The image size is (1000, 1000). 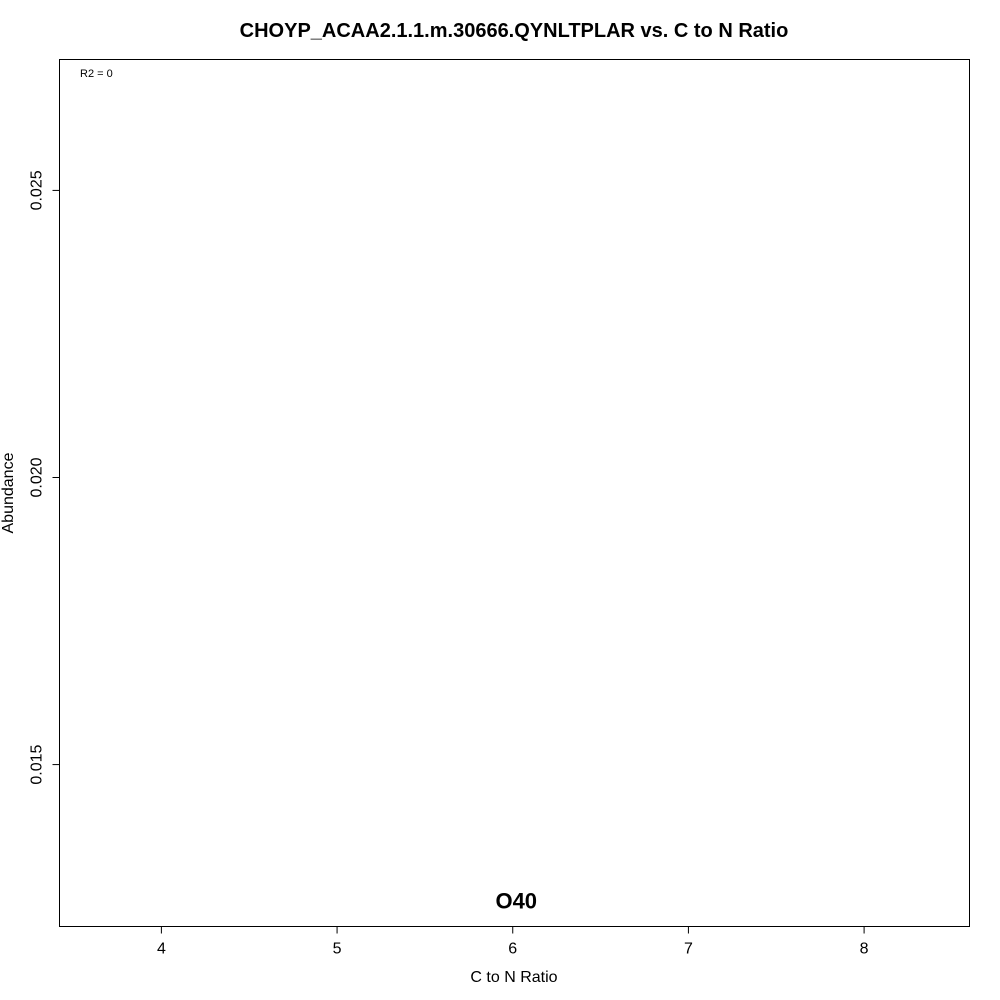 I want to click on y-axis: 0.015 0.020 0.025, so click(x=44, y=477).